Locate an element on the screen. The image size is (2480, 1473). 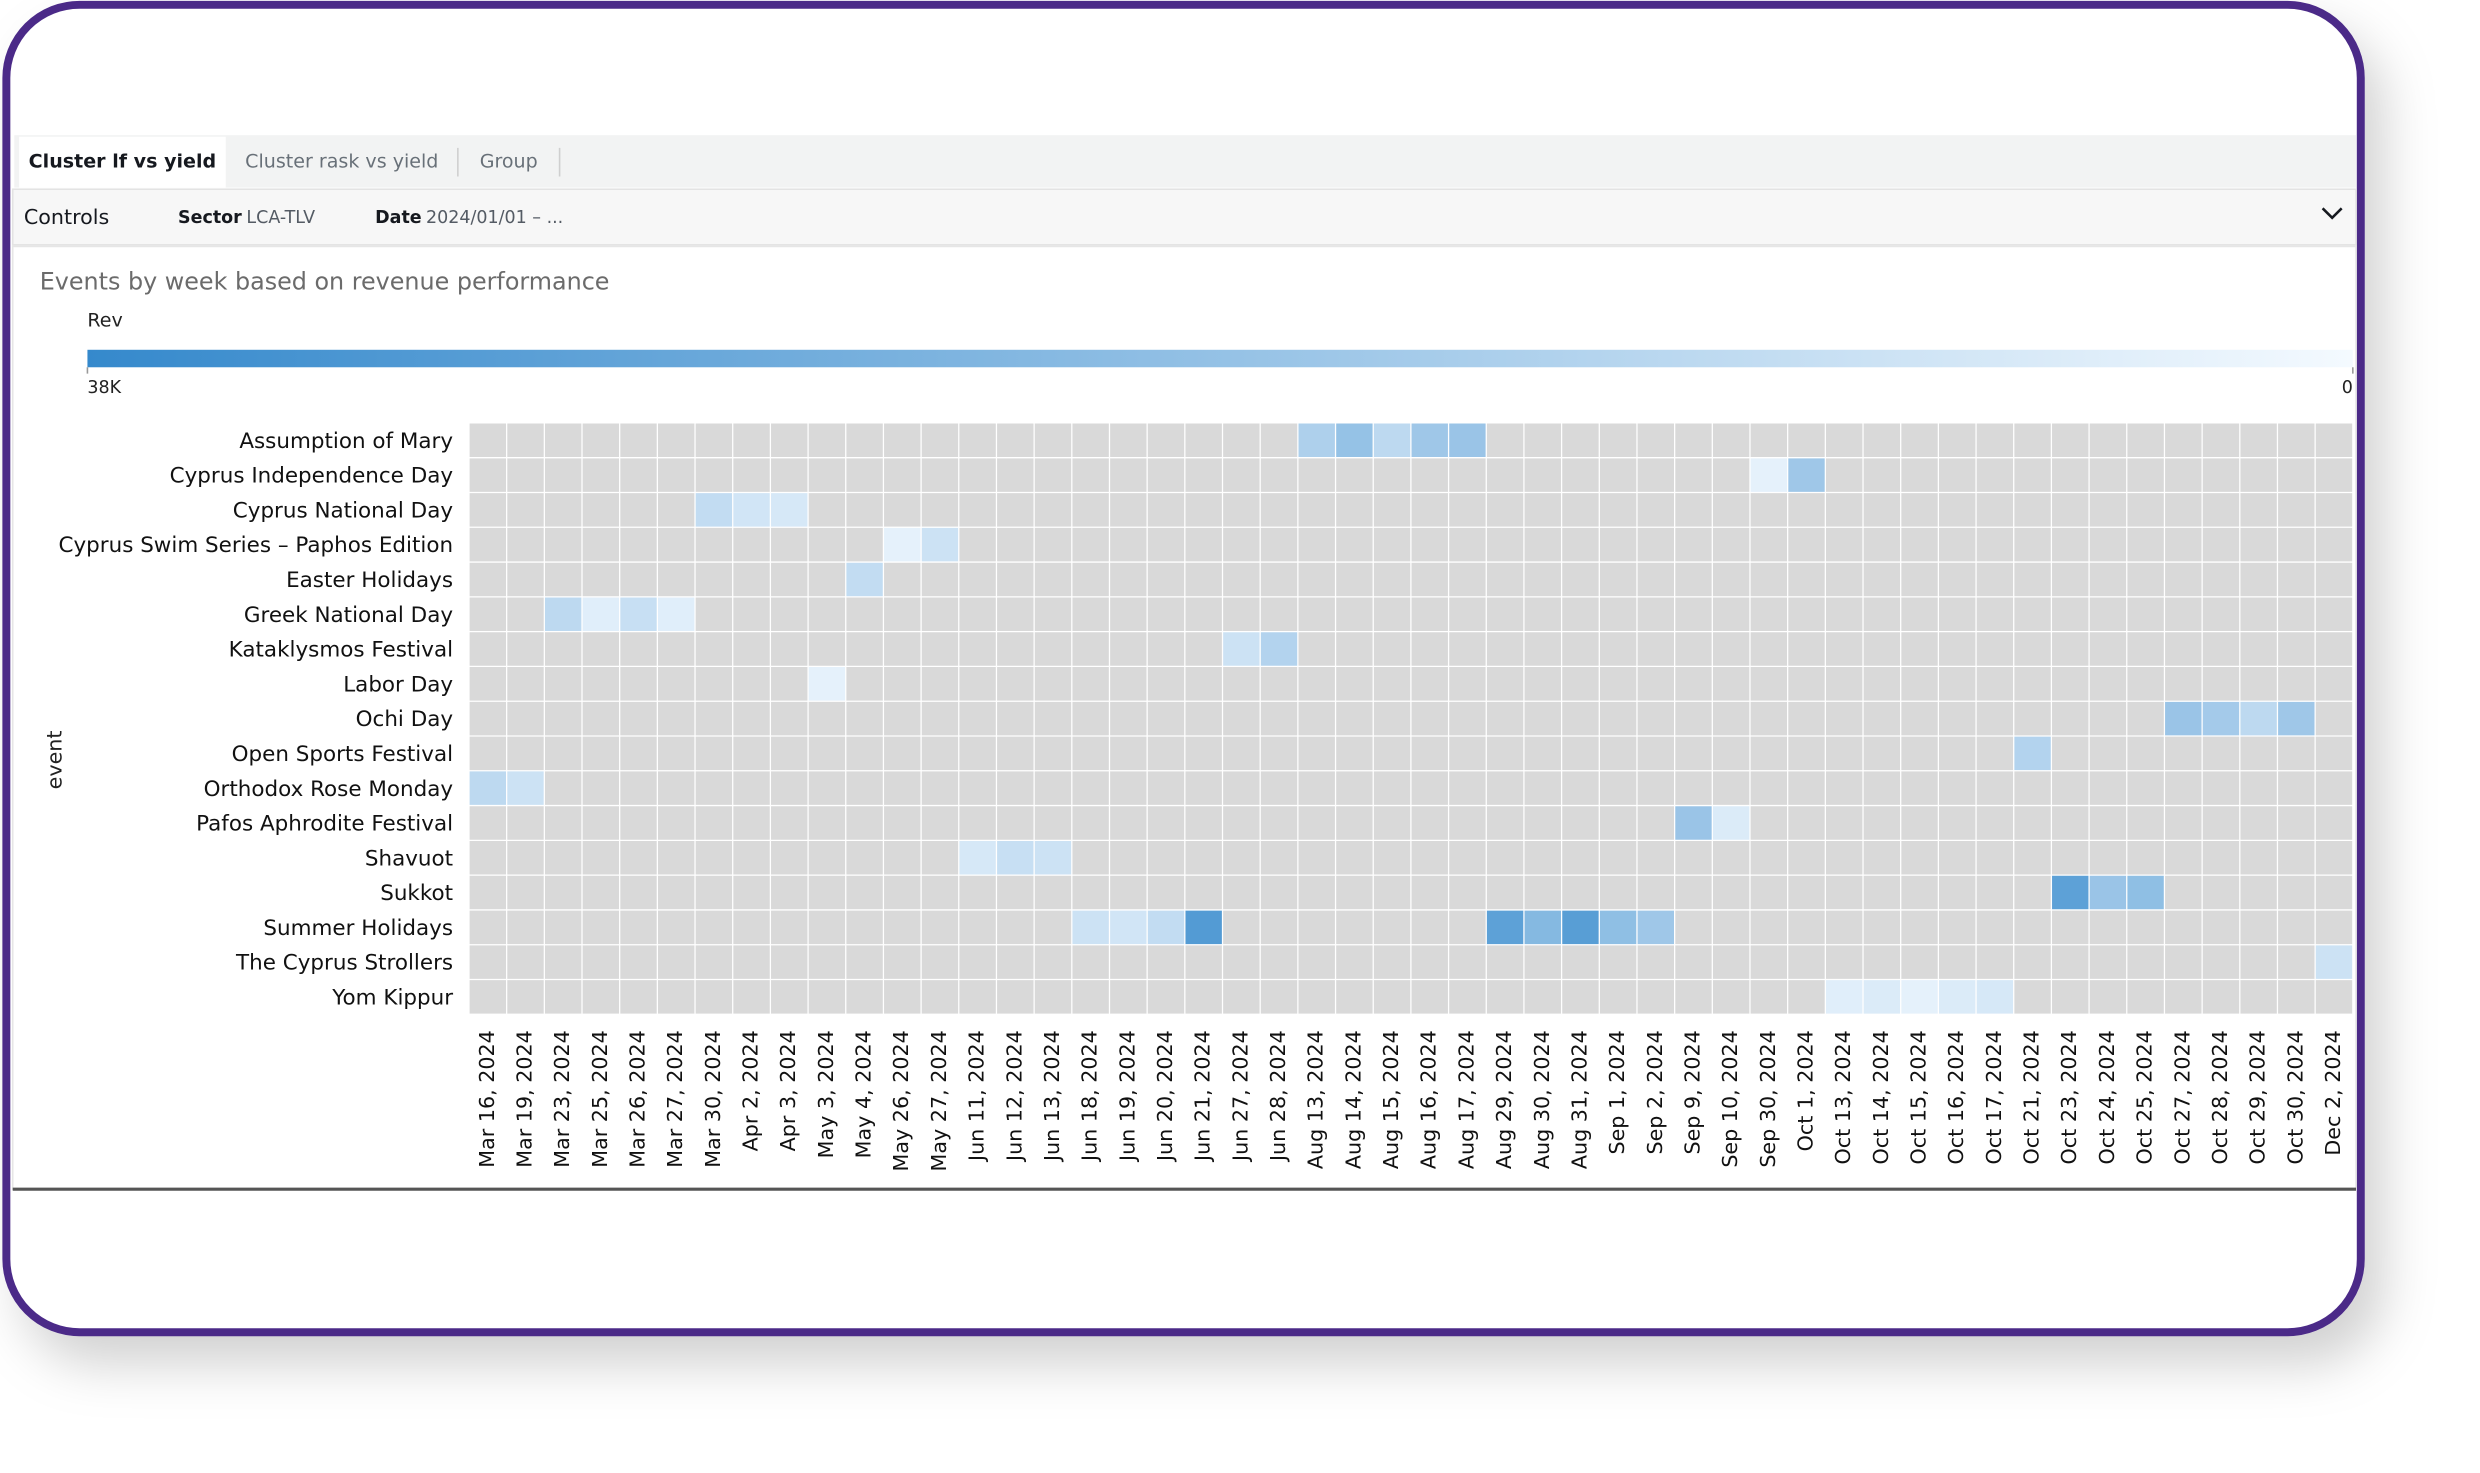
y-tick-label: Easter Holidays is located at coordinates (369, 580).